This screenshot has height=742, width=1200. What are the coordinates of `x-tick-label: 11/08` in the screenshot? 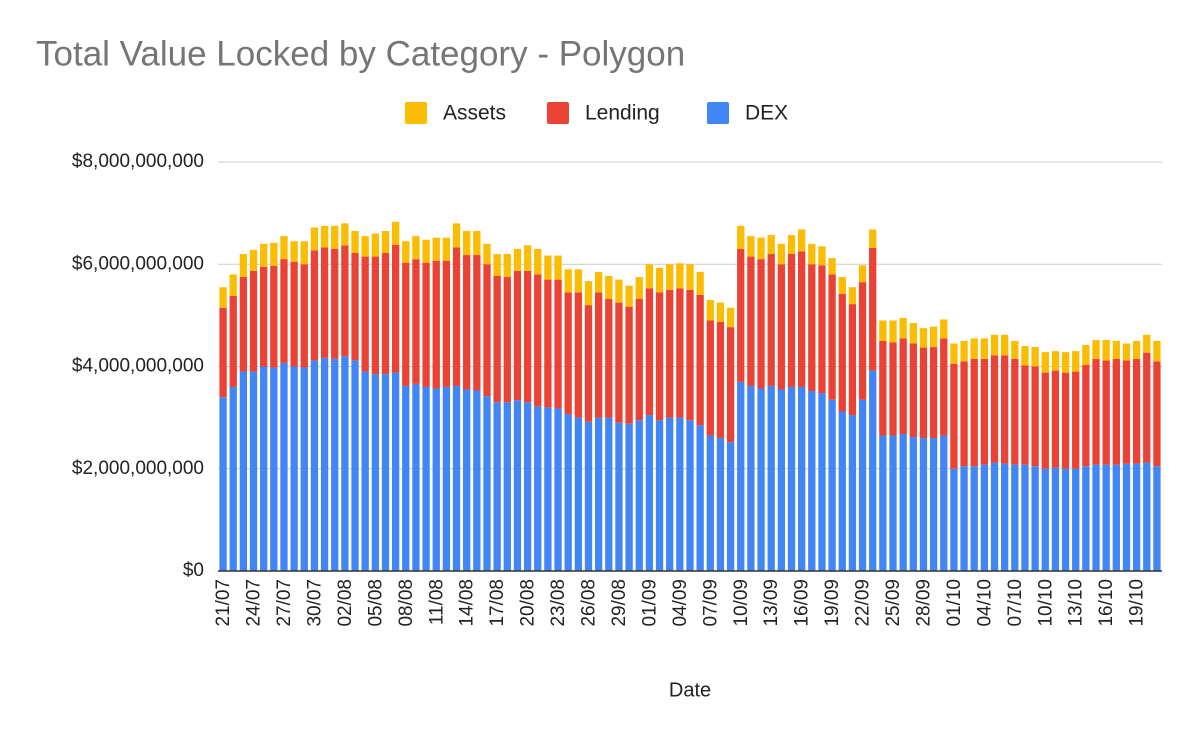 It's located at (436, 602).